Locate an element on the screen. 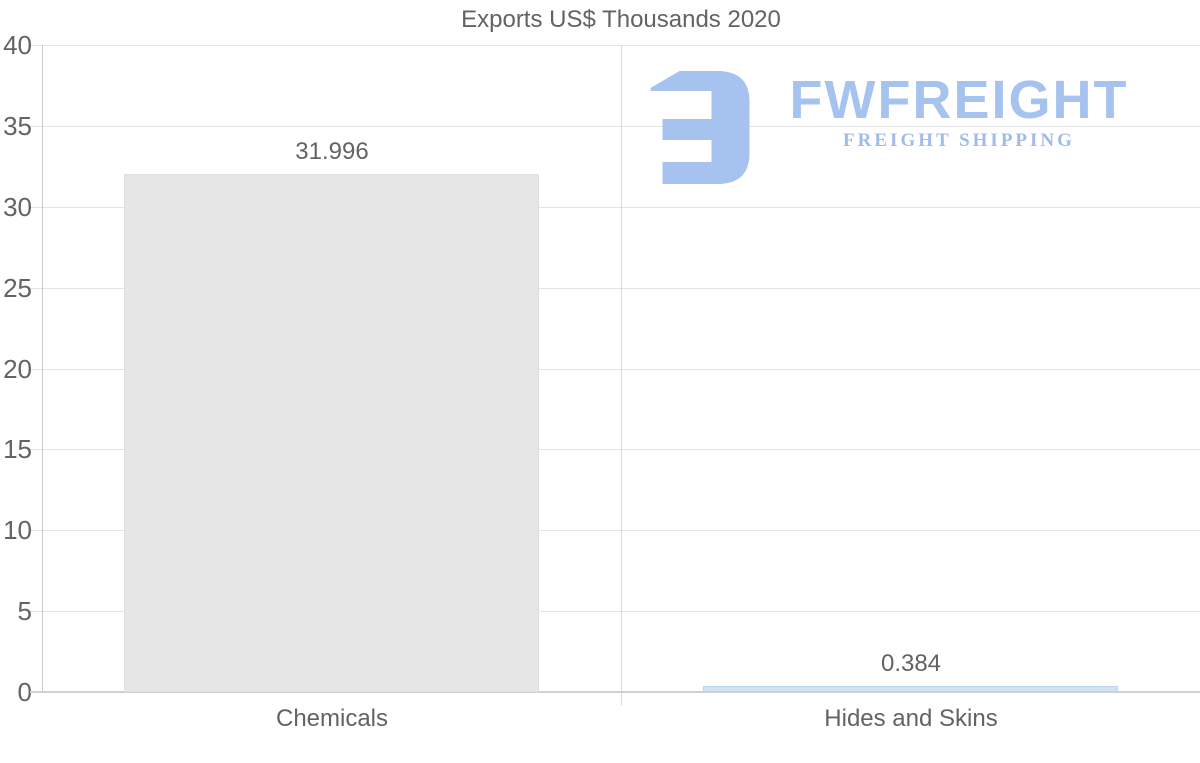 The image size is (1200, 763). y-tick-label: 40 is located at coordinates (17, 45).